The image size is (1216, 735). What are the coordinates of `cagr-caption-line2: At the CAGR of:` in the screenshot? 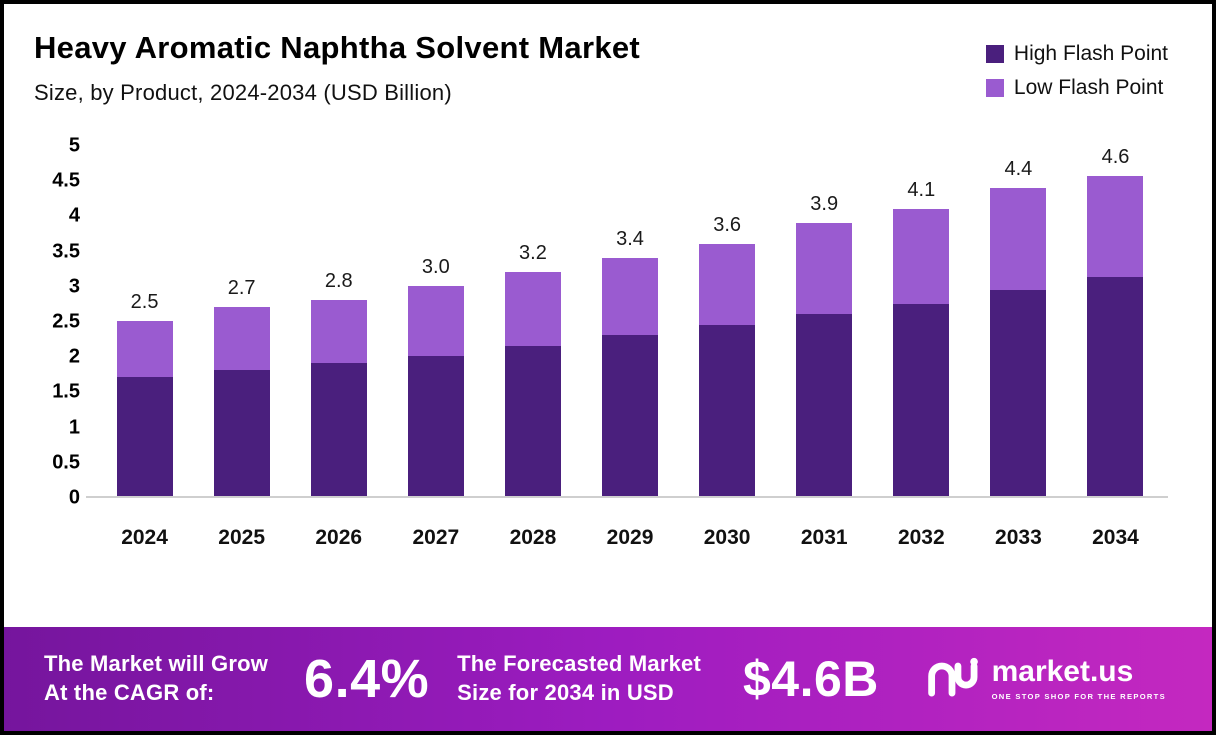 It's located at (129, 692).